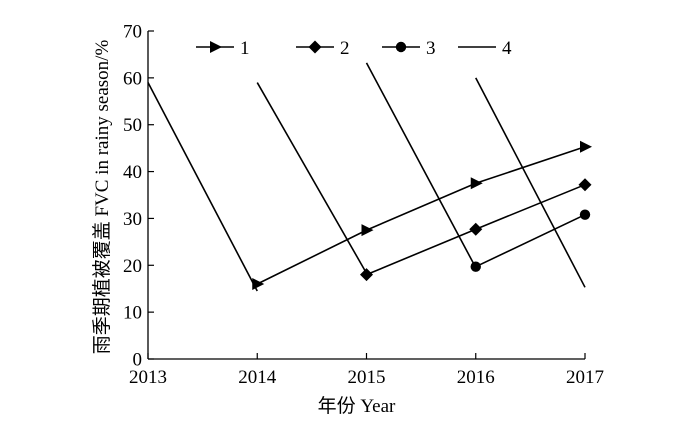 The height and width of the screenshot is (422, 700). Describe the element at coordinates (323, 48) in the screenshot. I see `legend-item-2: 2` at that location.